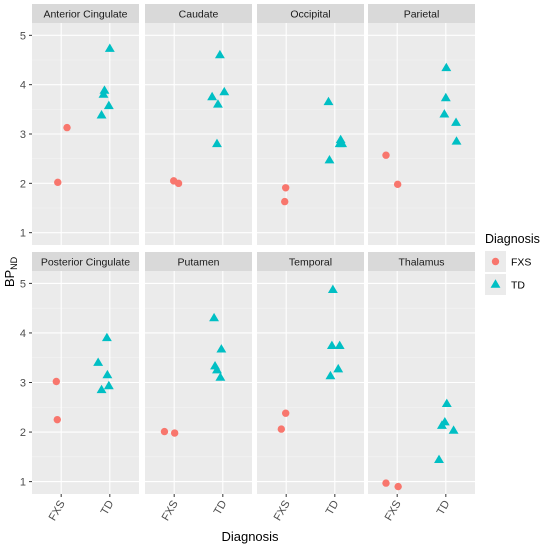 The width and height of the screenshot is (543, 550). I want to click on legend: Diagnosis FXS TD, so click(512, 263).